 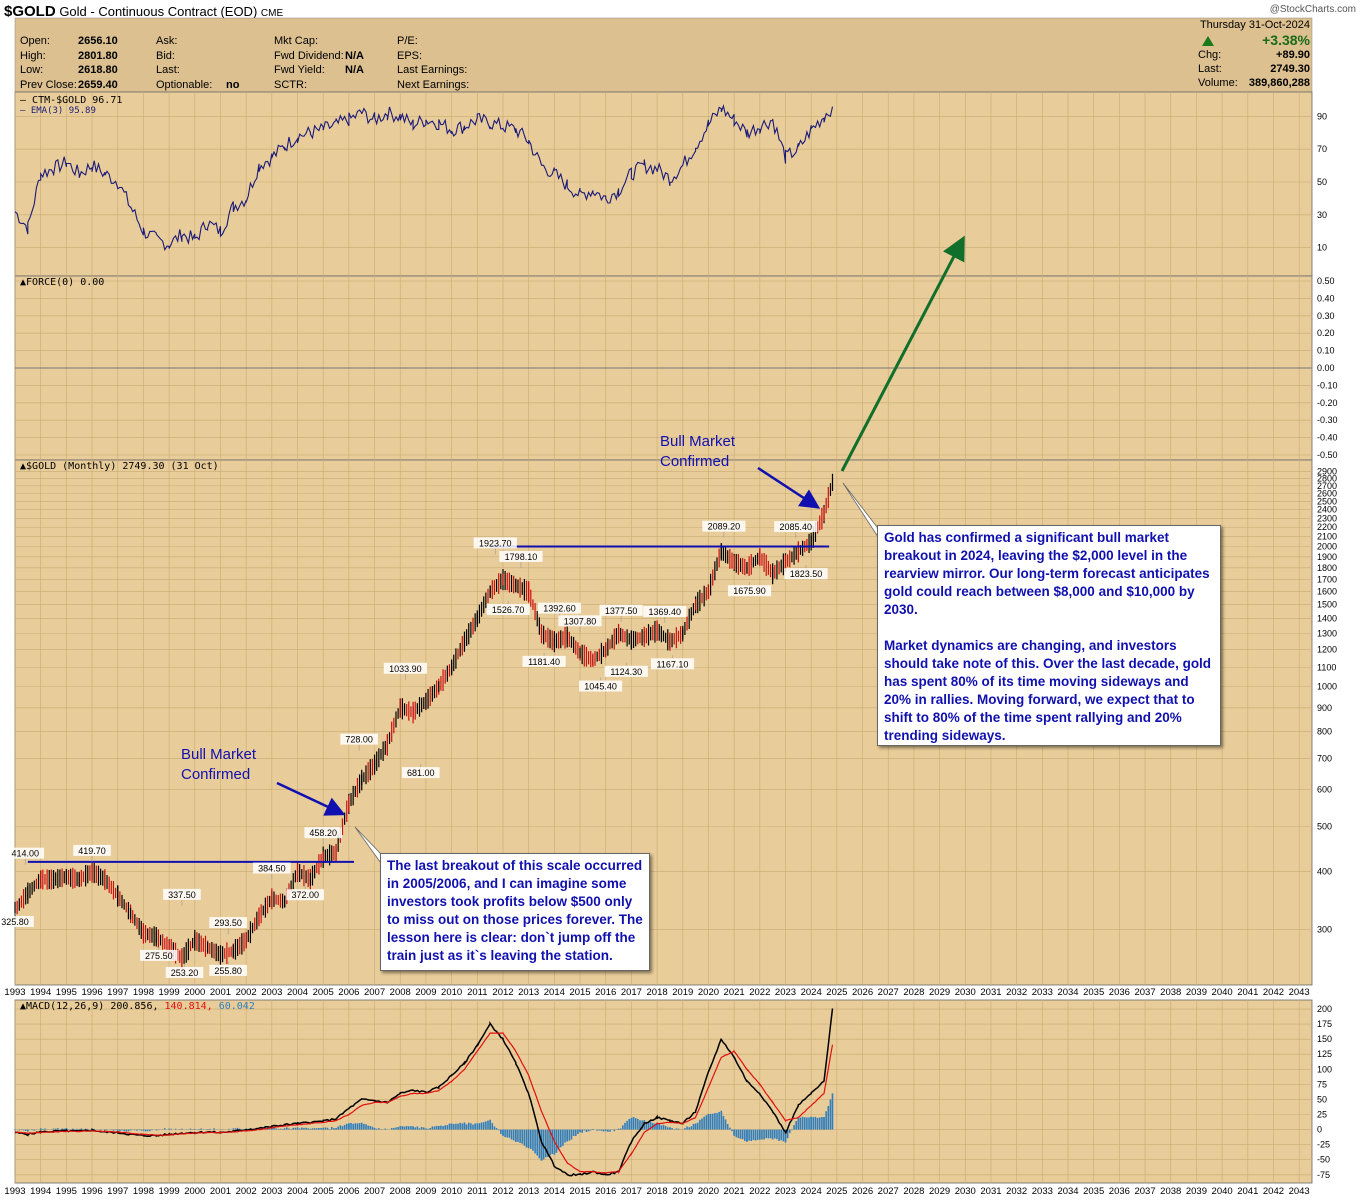 I want to click on price-y-tick: 2100, so click(x=1327, y=537).